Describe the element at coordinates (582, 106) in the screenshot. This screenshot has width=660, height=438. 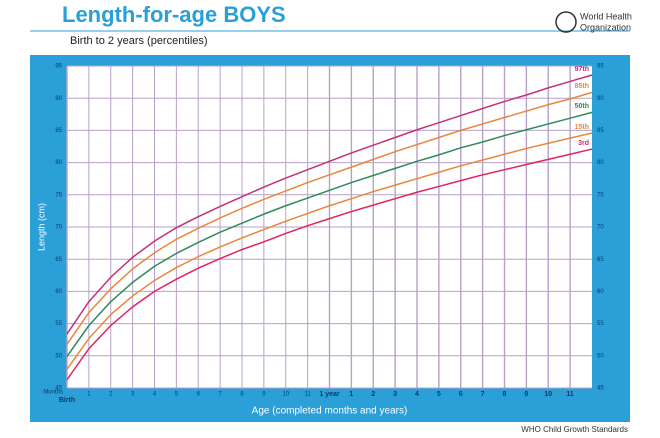
I see `series-label: 50th` at that location.